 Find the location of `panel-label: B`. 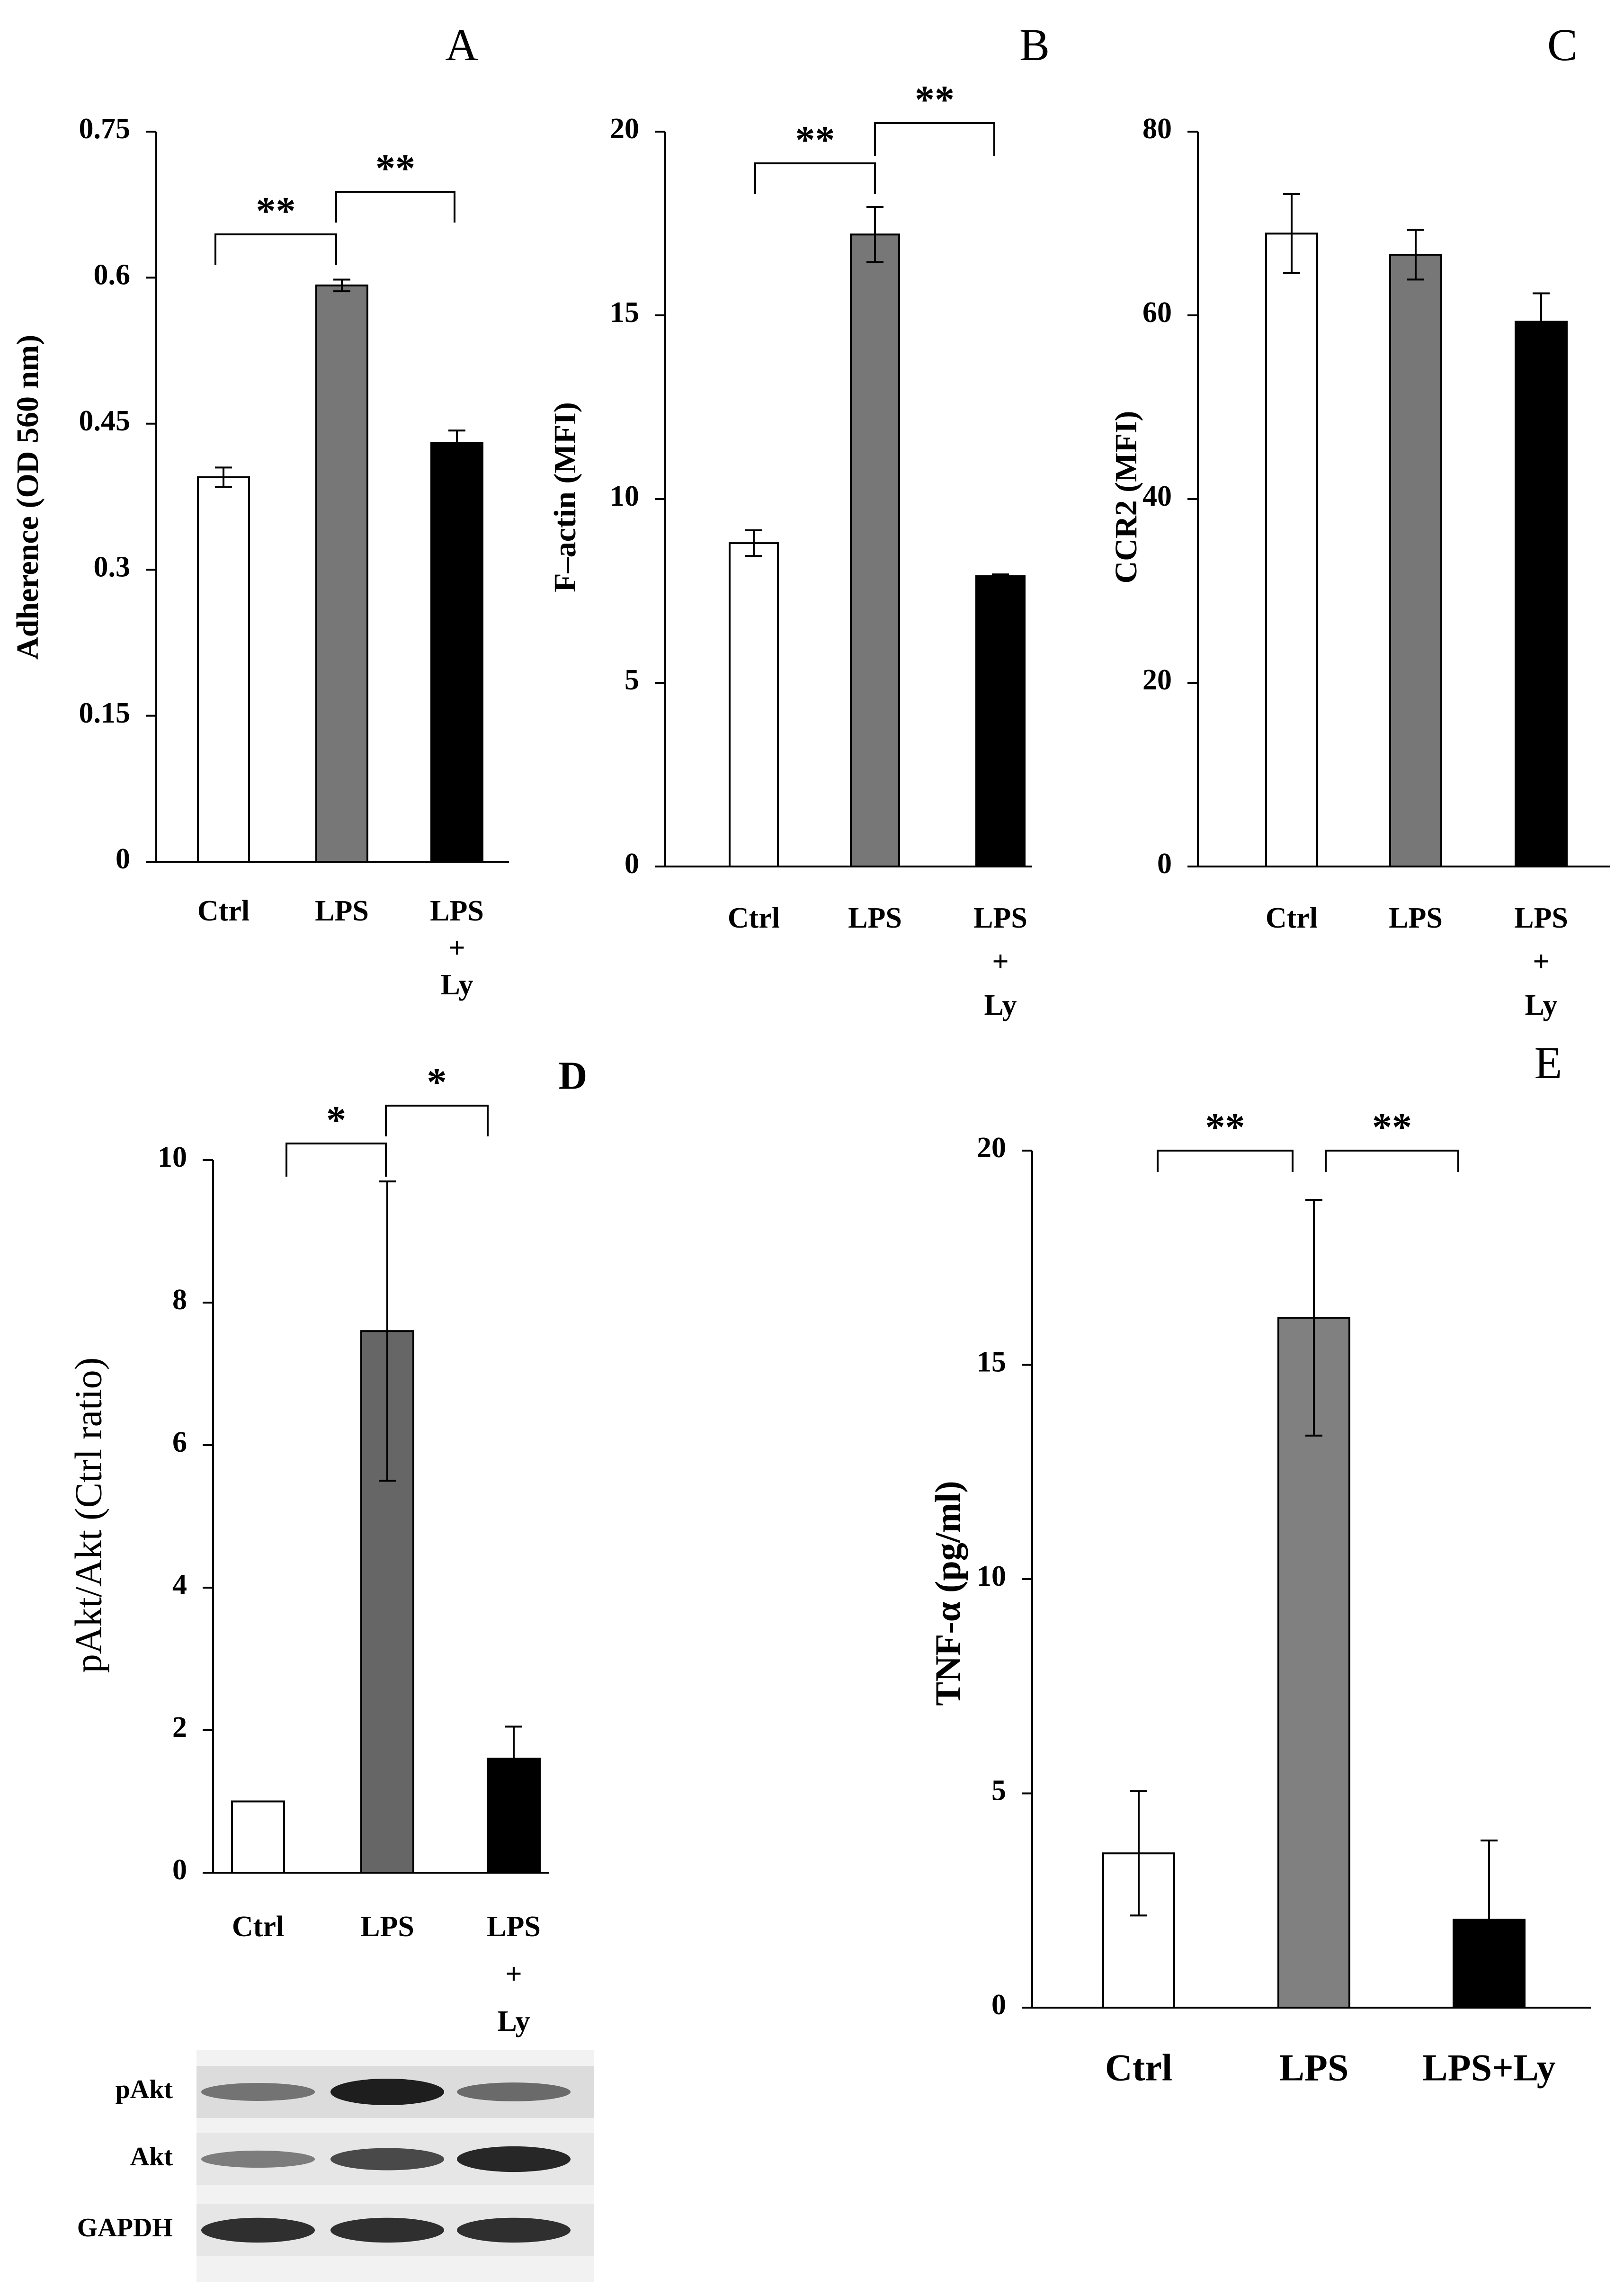

panel-label: B is located at coordinates (1035, 44).